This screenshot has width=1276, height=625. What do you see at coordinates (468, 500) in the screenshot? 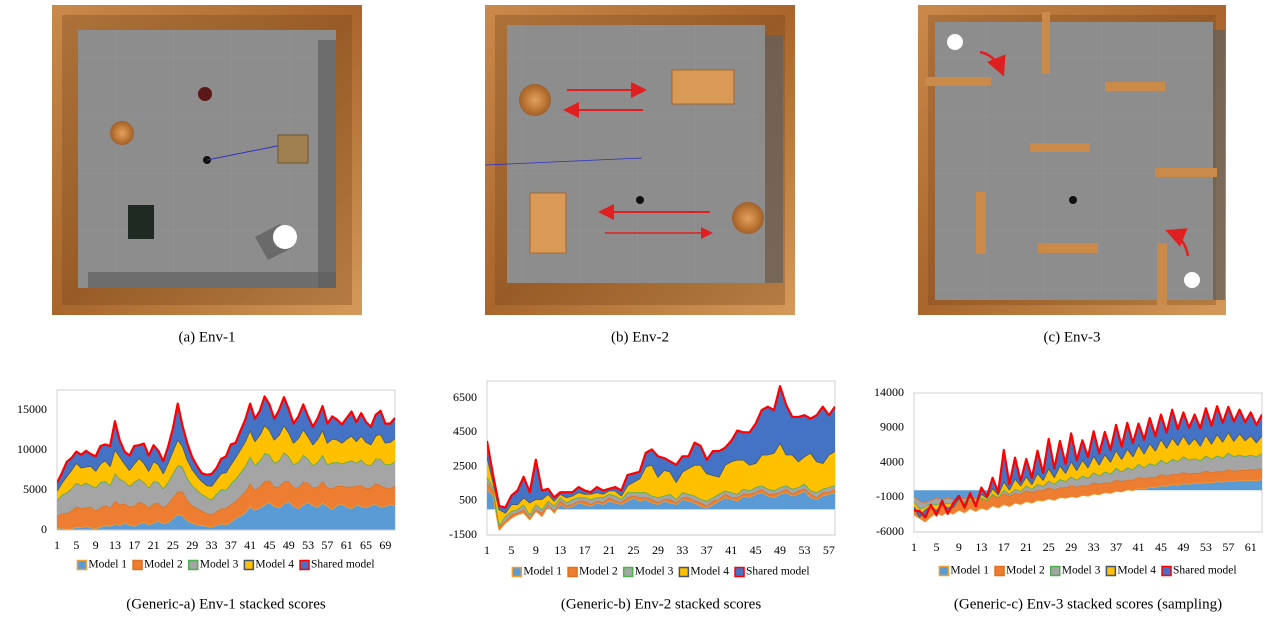
I see `y-tick-label: 500` at bounding box center [468, 500].